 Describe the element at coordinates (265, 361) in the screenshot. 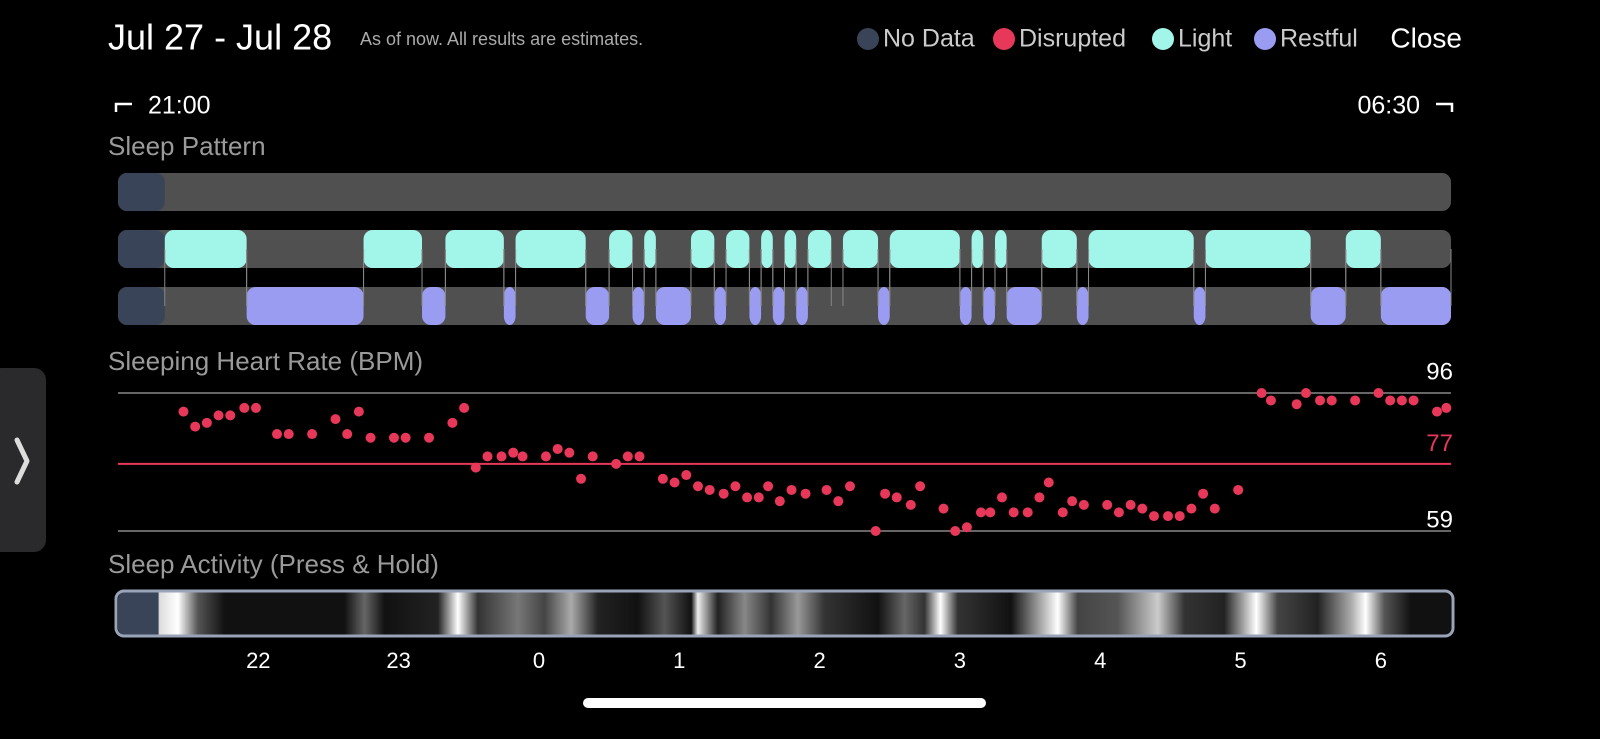

I see `section-title: Sleeping Heart Rate (BPM)` at that location.